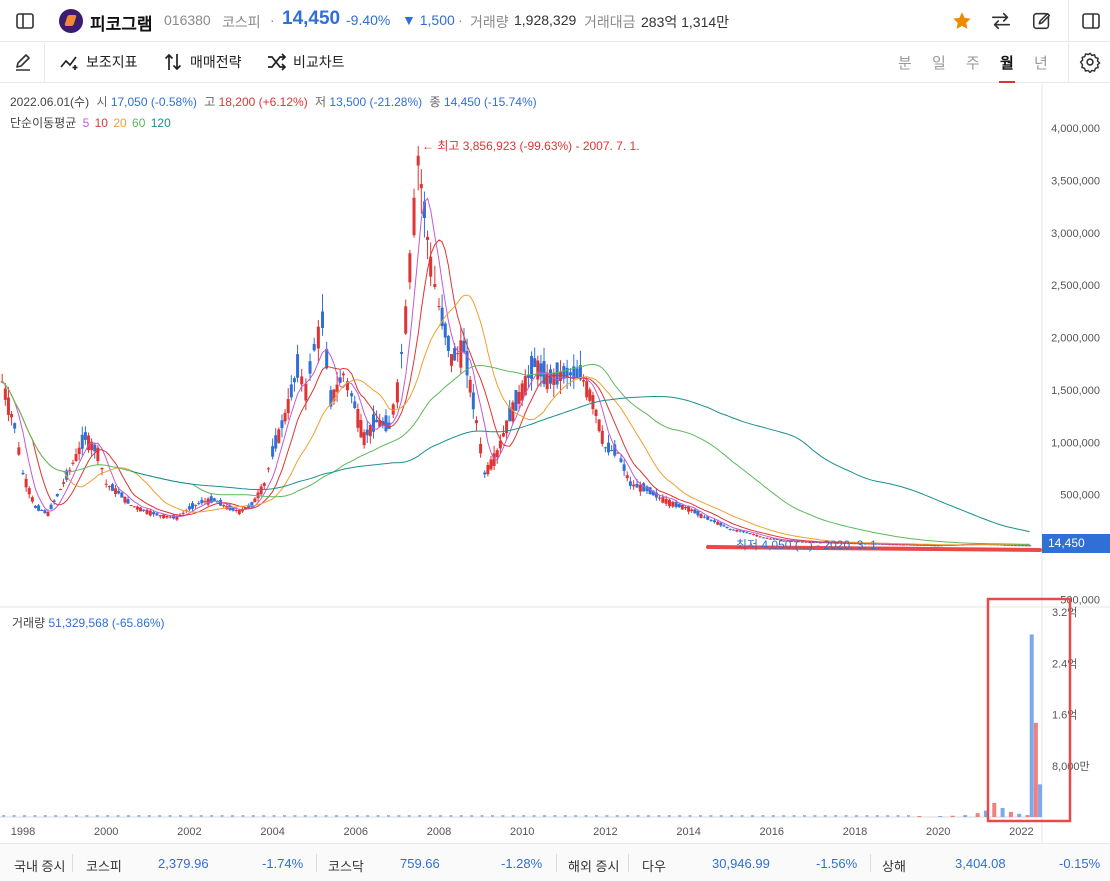 Image resolution: width=1110 pixels, height=881 pixels. What do you see at coordinates (25, 21) in the screenshot?
I see `sidebar-toggle-icon` at bounding box center [25, 21].